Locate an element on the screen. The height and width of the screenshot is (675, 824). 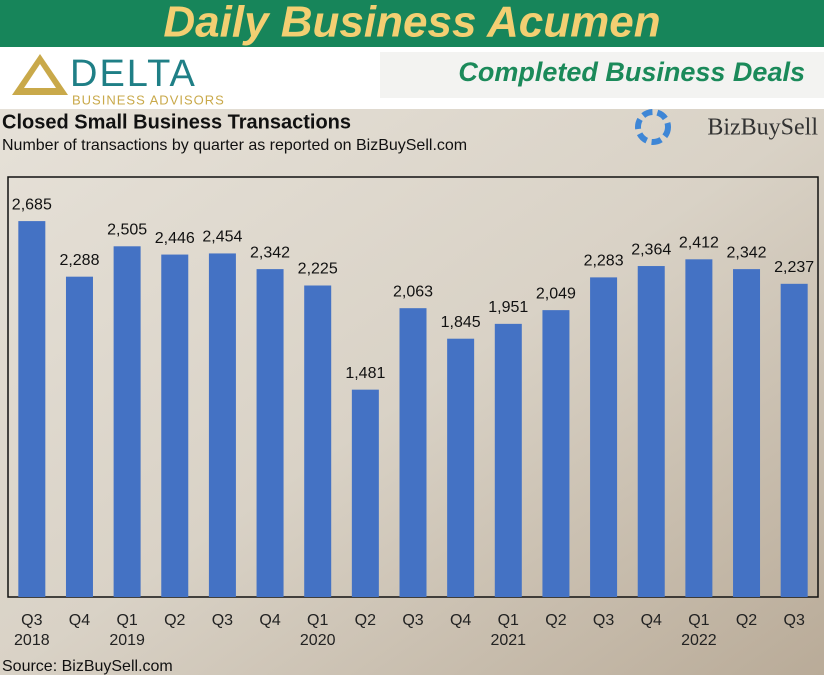
chart-title: Closed Small Business Transactions is located at coordinates (176, 122).